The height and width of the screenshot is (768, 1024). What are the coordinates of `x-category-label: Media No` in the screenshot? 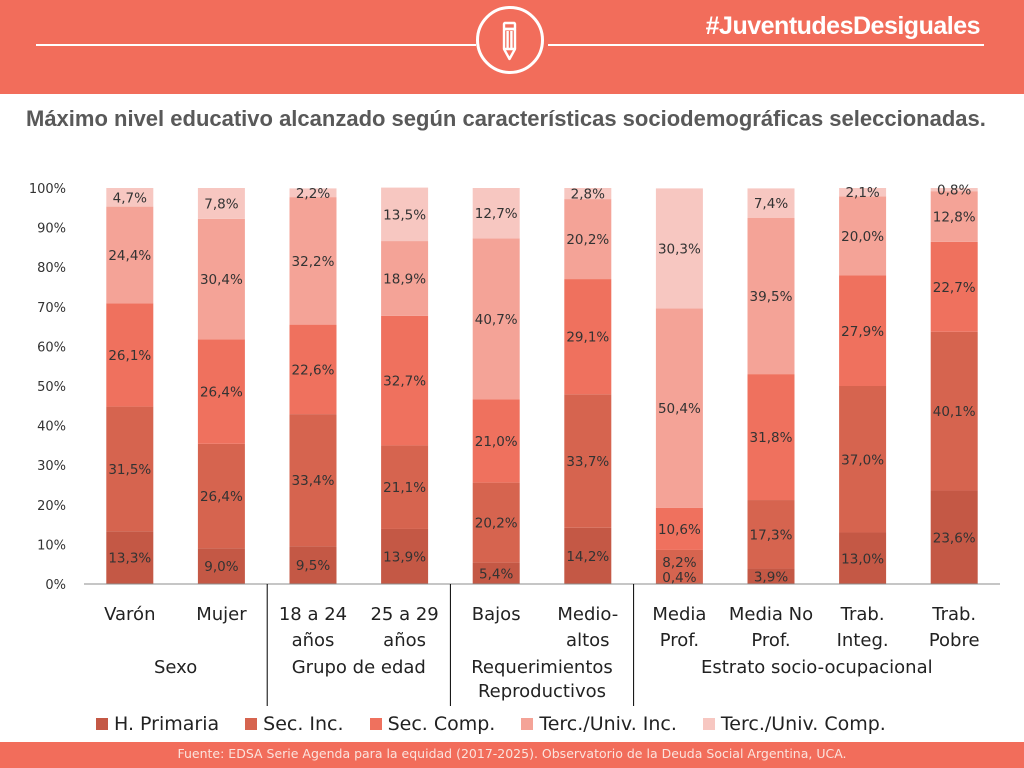 It's located at (771, 614).